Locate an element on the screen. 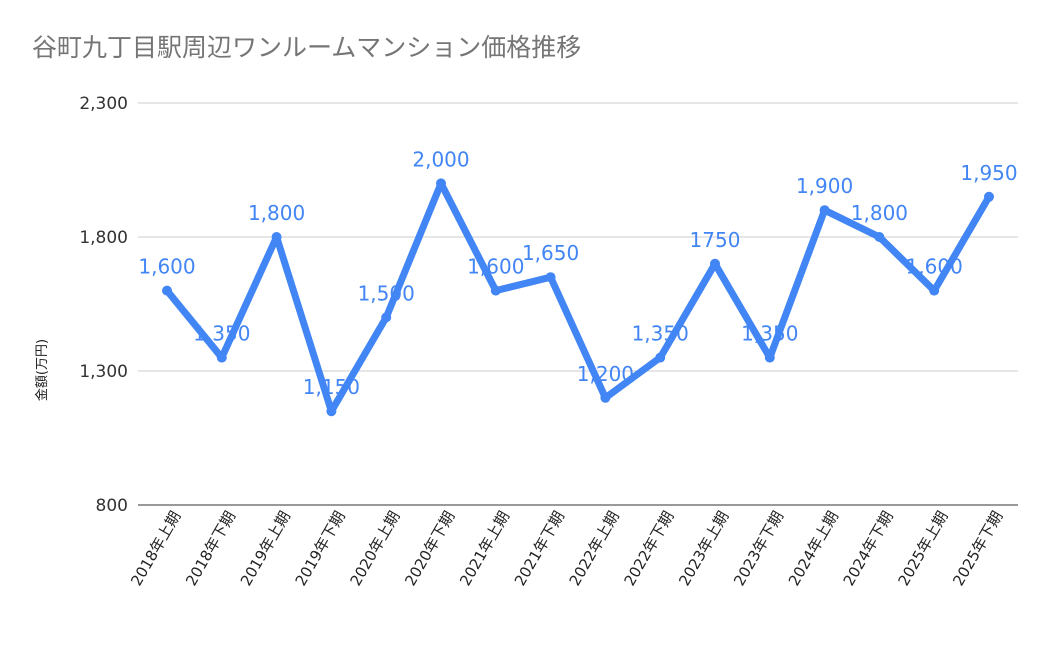 The image size is (1050, 653). x-tick-label: 2018年下期 is located at coordinates (210, 548).